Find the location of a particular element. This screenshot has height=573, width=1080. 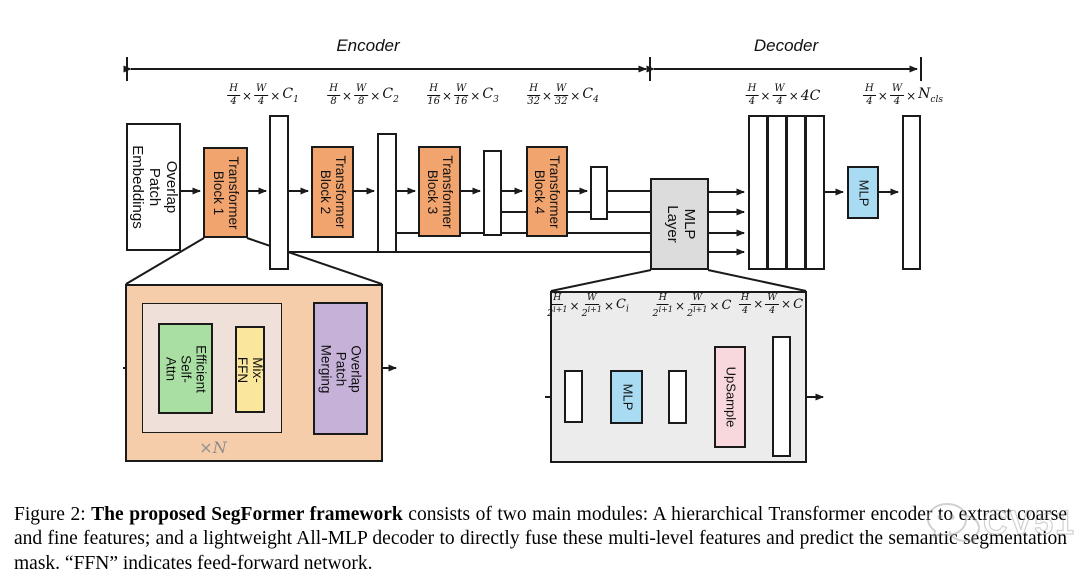

repeat-times-label: ×N is located at coordinates (213, 447).